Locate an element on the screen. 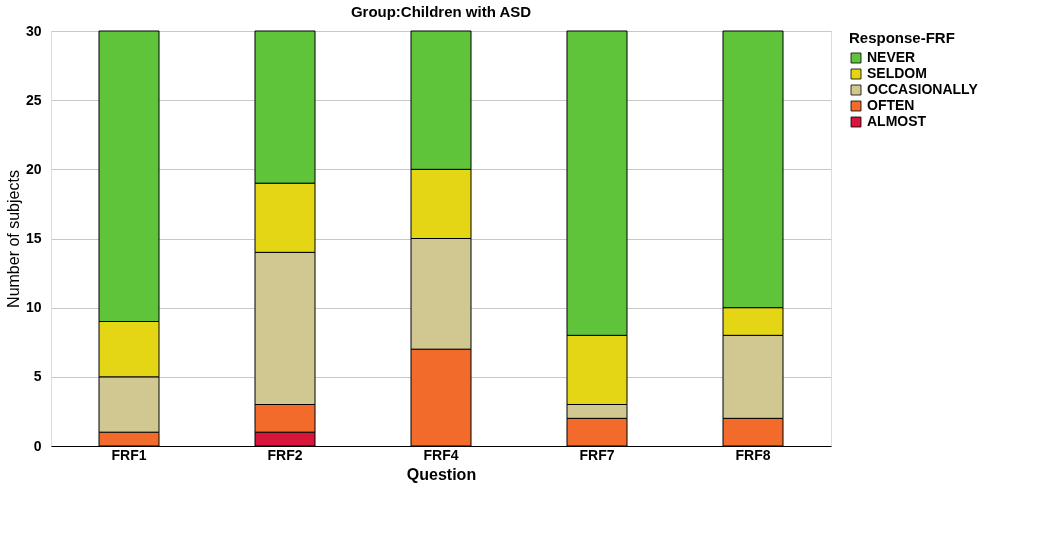 The image size is (1056, 534). y-tick-label: 30 is located at coordinates (33, 30).